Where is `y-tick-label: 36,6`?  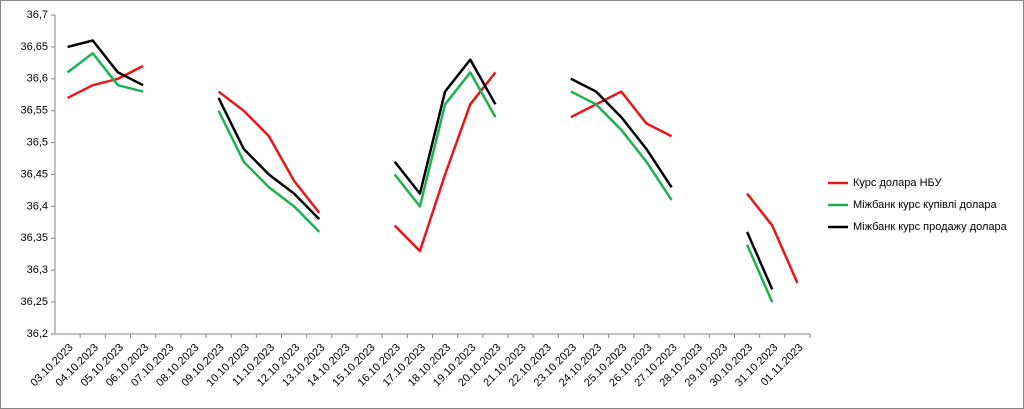
y-tick-label: 36,6 is located at coordinates (37, 79).